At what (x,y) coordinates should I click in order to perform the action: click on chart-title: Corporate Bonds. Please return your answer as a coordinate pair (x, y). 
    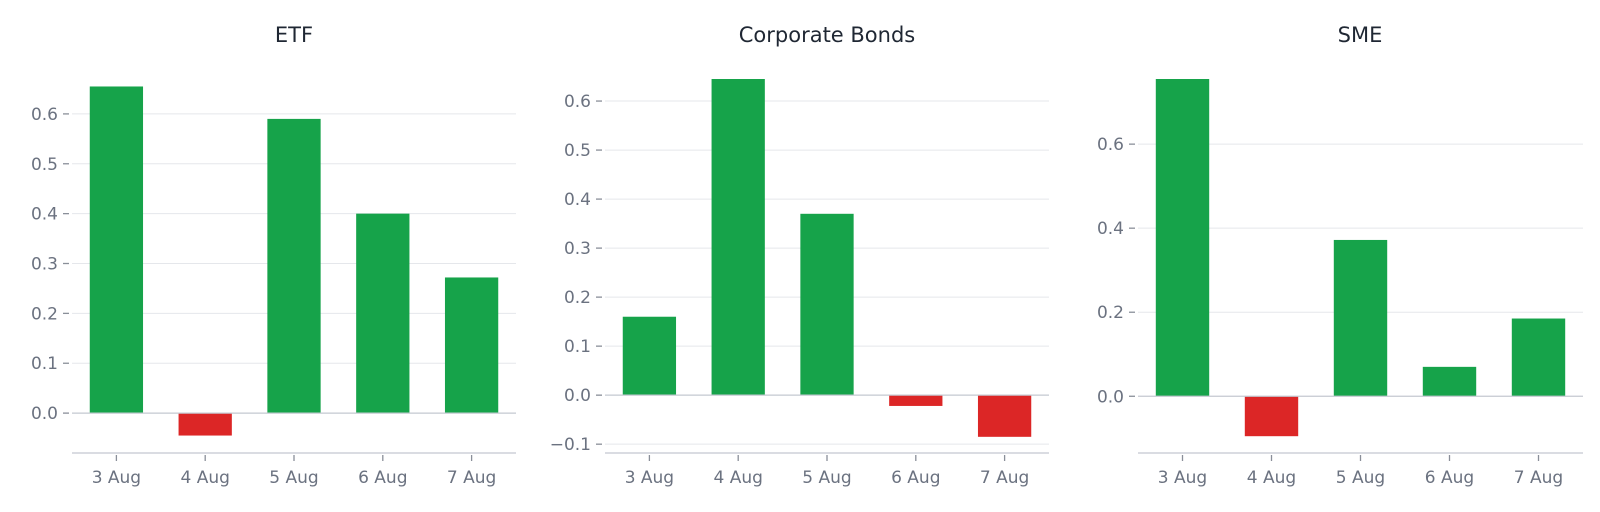
    Looking at the image, I should click on (827, 35).